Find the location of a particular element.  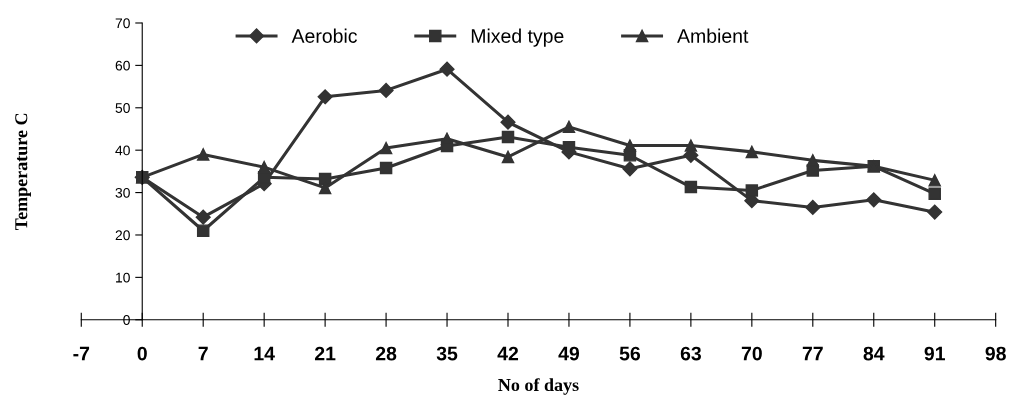

x-tick-label: 63 is located at coordinates (690, 353).